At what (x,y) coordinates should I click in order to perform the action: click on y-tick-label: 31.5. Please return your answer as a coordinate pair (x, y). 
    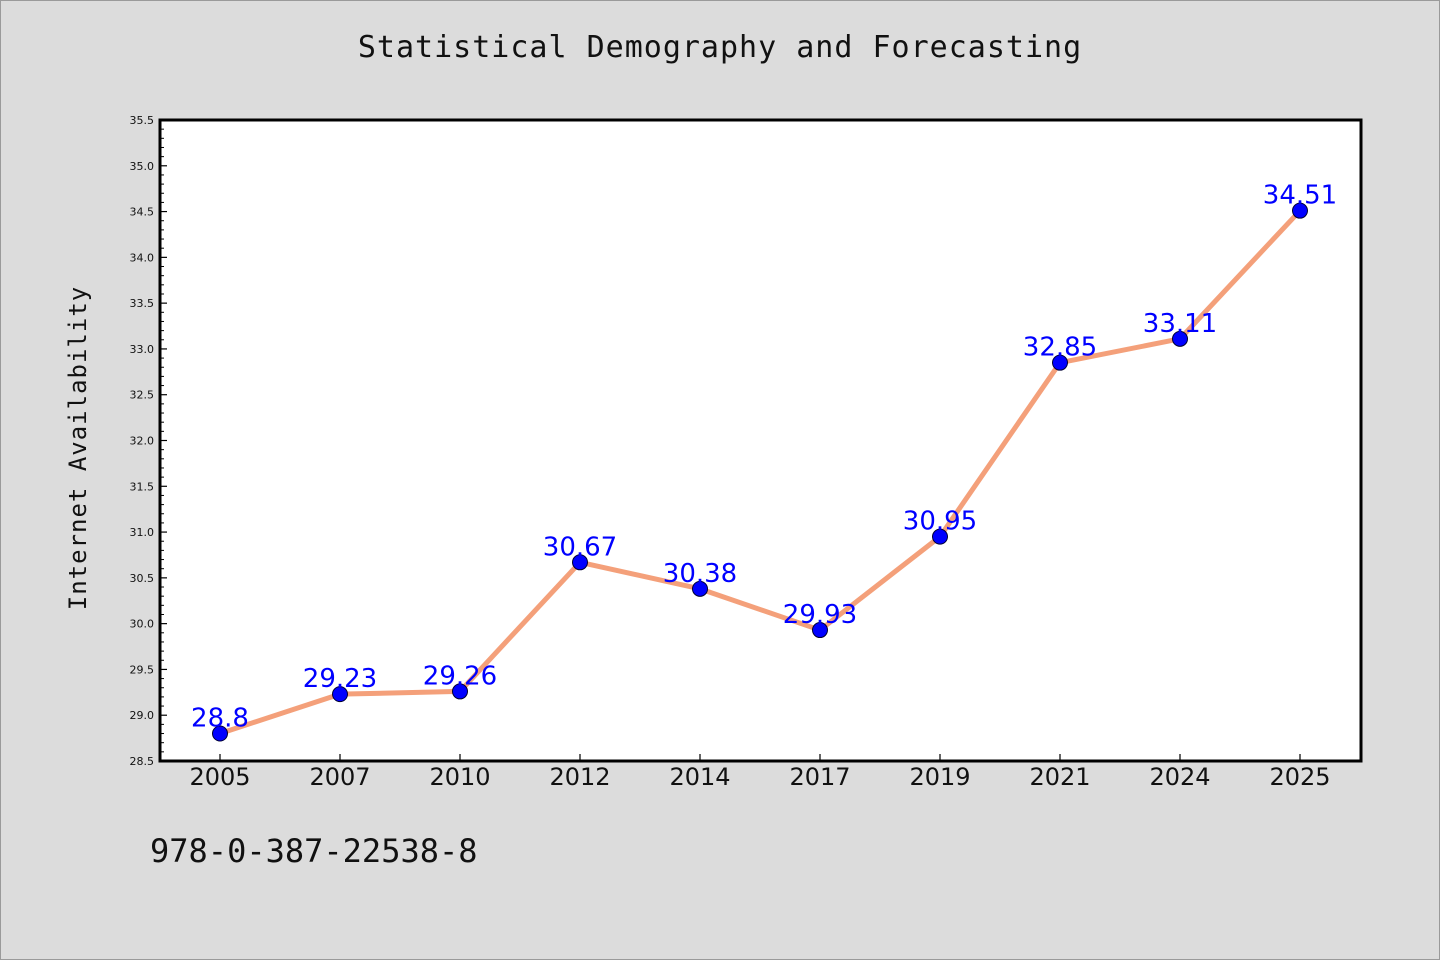
    Looking at the image, I should click on (142, 486).